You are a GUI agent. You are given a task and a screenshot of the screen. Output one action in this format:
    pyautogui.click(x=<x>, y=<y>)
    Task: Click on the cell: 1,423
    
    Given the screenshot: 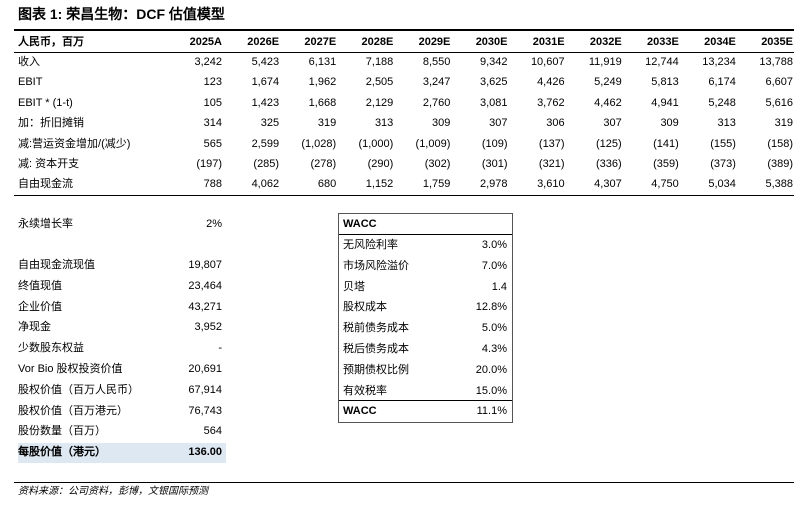 What is the action you would take?
    pyautogui.click(x=265, y=102)
    